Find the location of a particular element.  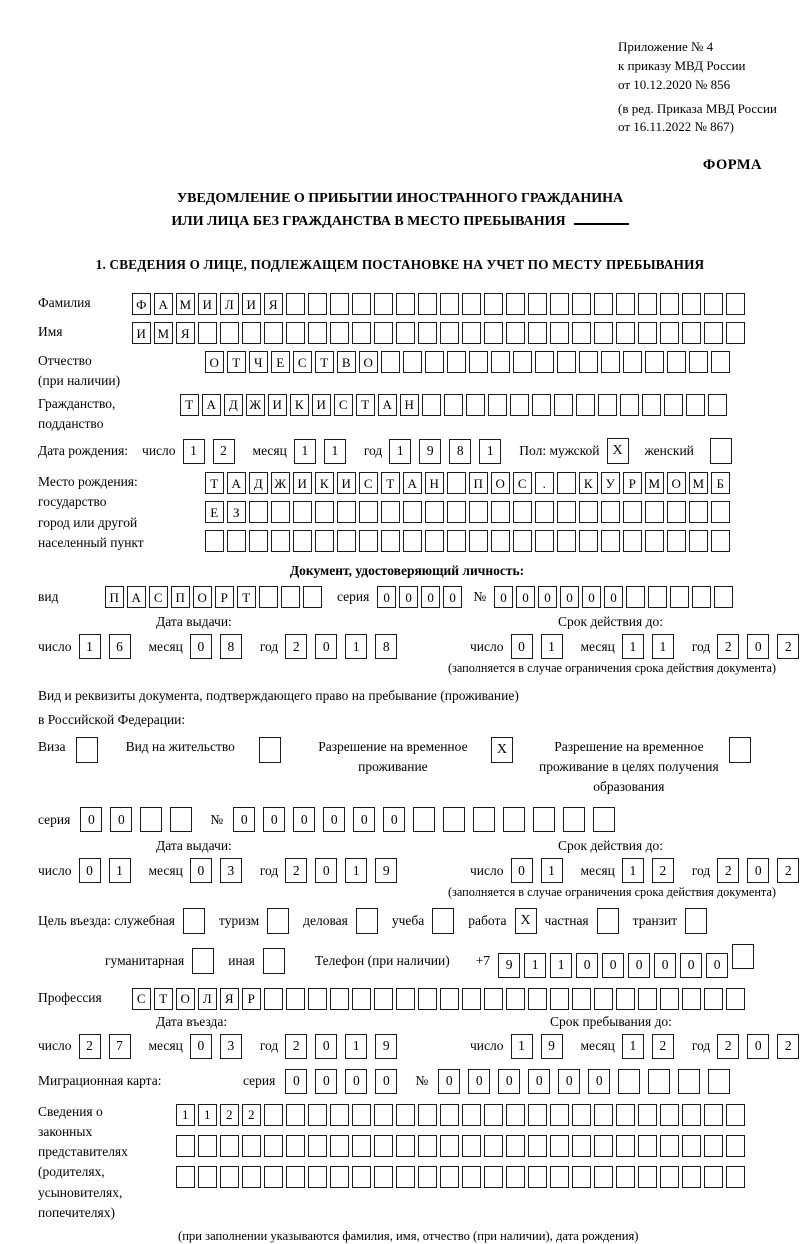

purpose-other-checkbox is located at coordinates (273, 960).